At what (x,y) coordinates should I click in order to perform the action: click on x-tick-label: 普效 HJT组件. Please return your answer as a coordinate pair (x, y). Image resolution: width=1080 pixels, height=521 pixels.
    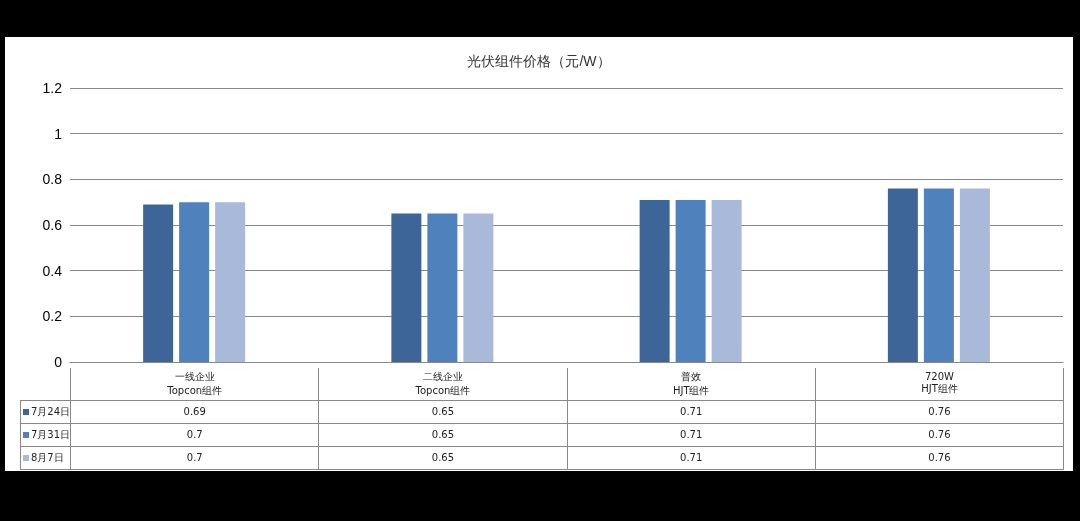
    Looking at the image, I should click on (691, 384).